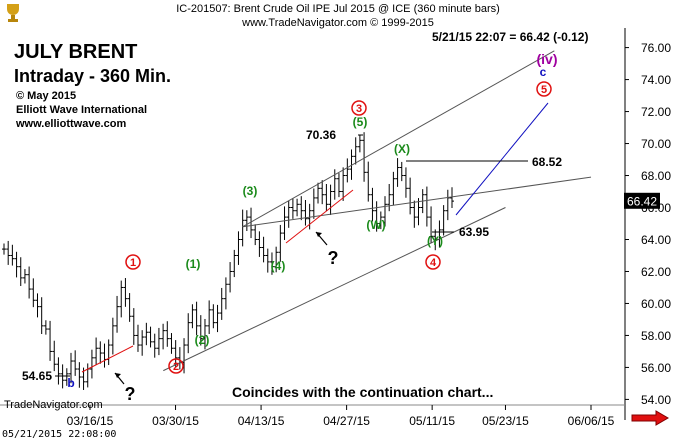 This screenshot has width=676, height=442. I want to click on x-tick-label: 06/06/15, so click(591, 421).